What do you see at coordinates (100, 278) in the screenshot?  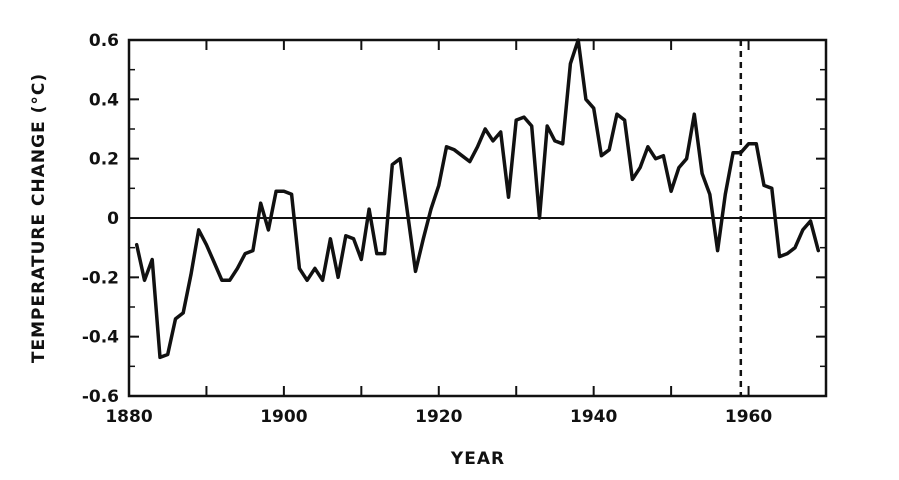 I see `y-tick-label: -0.2` at bounding box center [100, 278].